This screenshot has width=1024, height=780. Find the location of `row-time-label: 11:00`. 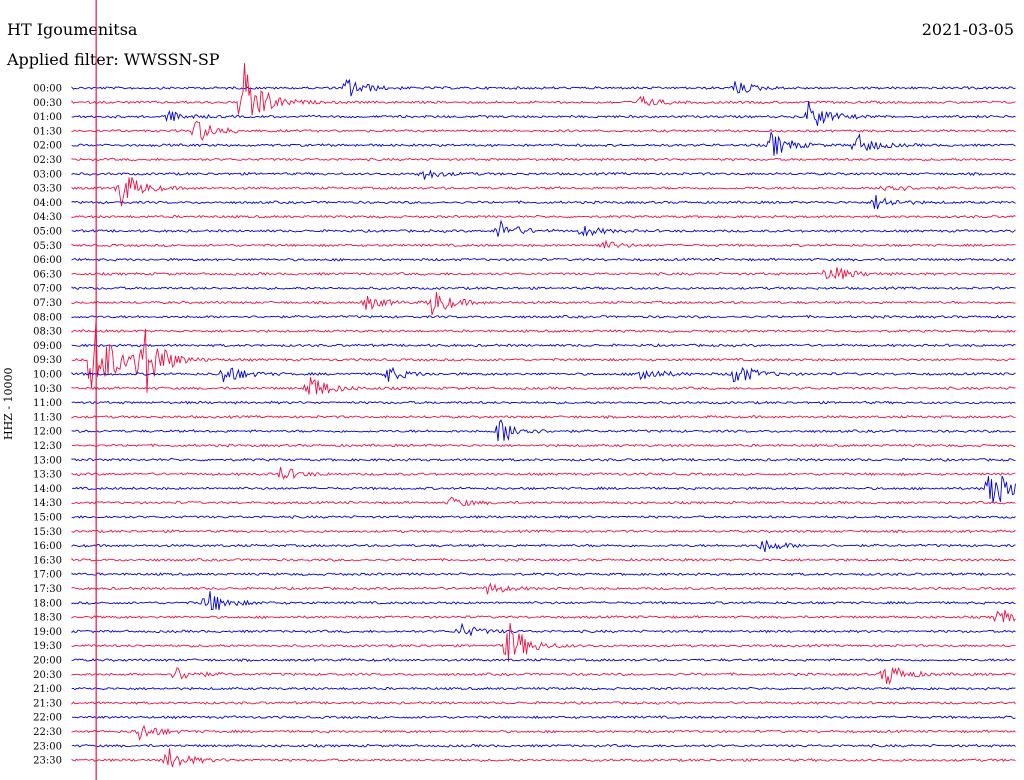

row-time-label: 11:00 is located at coordinates (47, 403).